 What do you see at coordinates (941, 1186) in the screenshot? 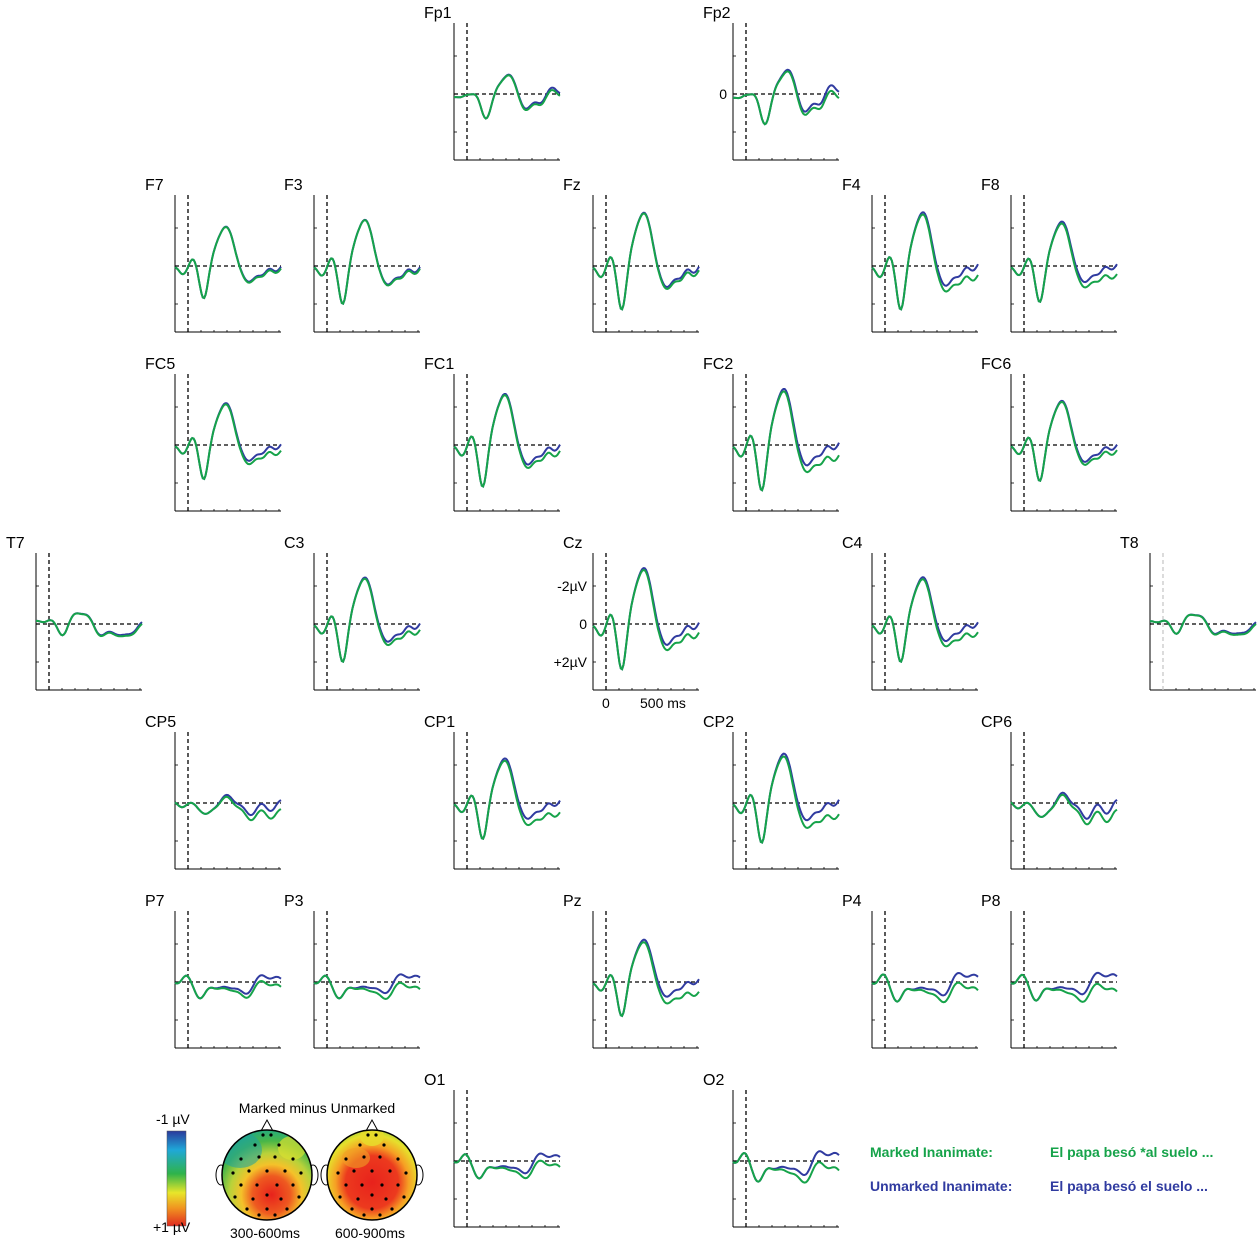
I see `legend-unmarked-name: Unmarked Inanimate:` at bounding box center [941, 1186].